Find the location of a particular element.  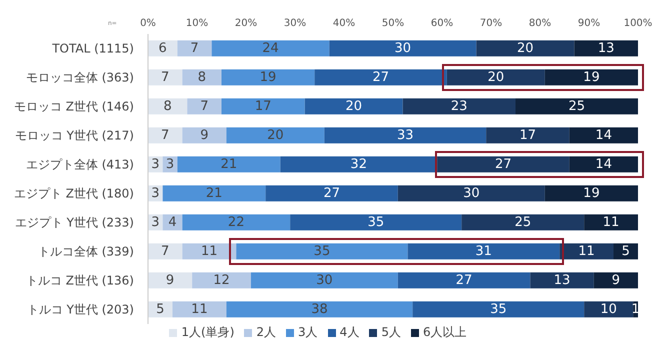

x-tick-label: 100% is located at coordinates (638, 23).